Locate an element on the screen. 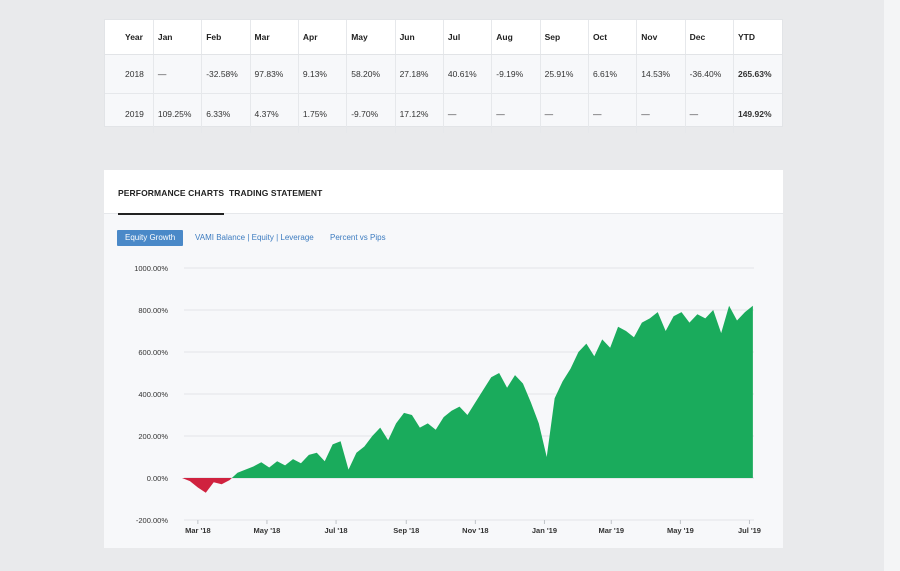 Image resolution: width=900 pixels, height=571 pixels. month-cell: -32.58% is located at coordinates (226, 74).